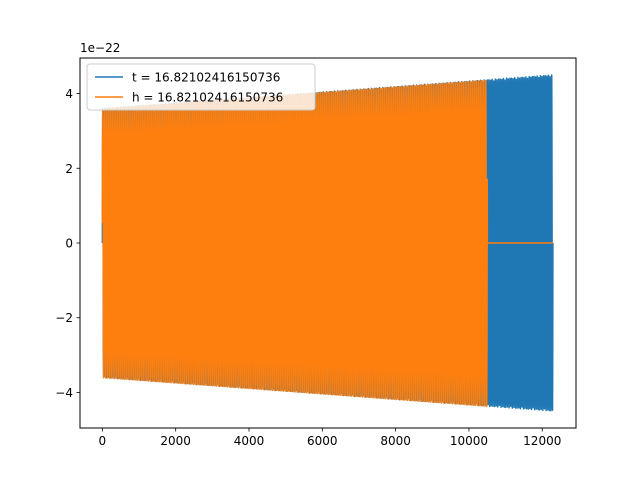 The width and height of the screenshot is (640, 480). Describe the element at coordinates (69, 169) in the screenshot. I see `y-tick-label: 2` at that location.